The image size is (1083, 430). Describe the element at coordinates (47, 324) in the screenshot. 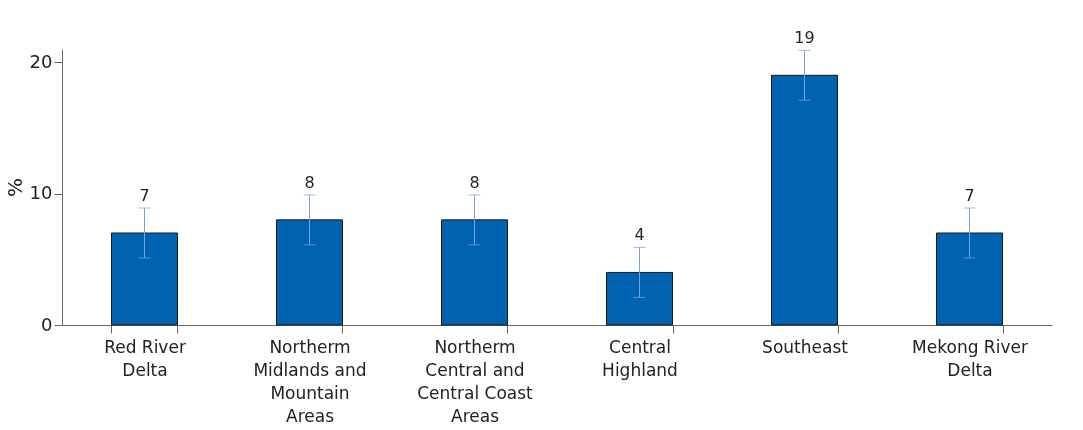

I see `y-tick-label: 0` at that location.